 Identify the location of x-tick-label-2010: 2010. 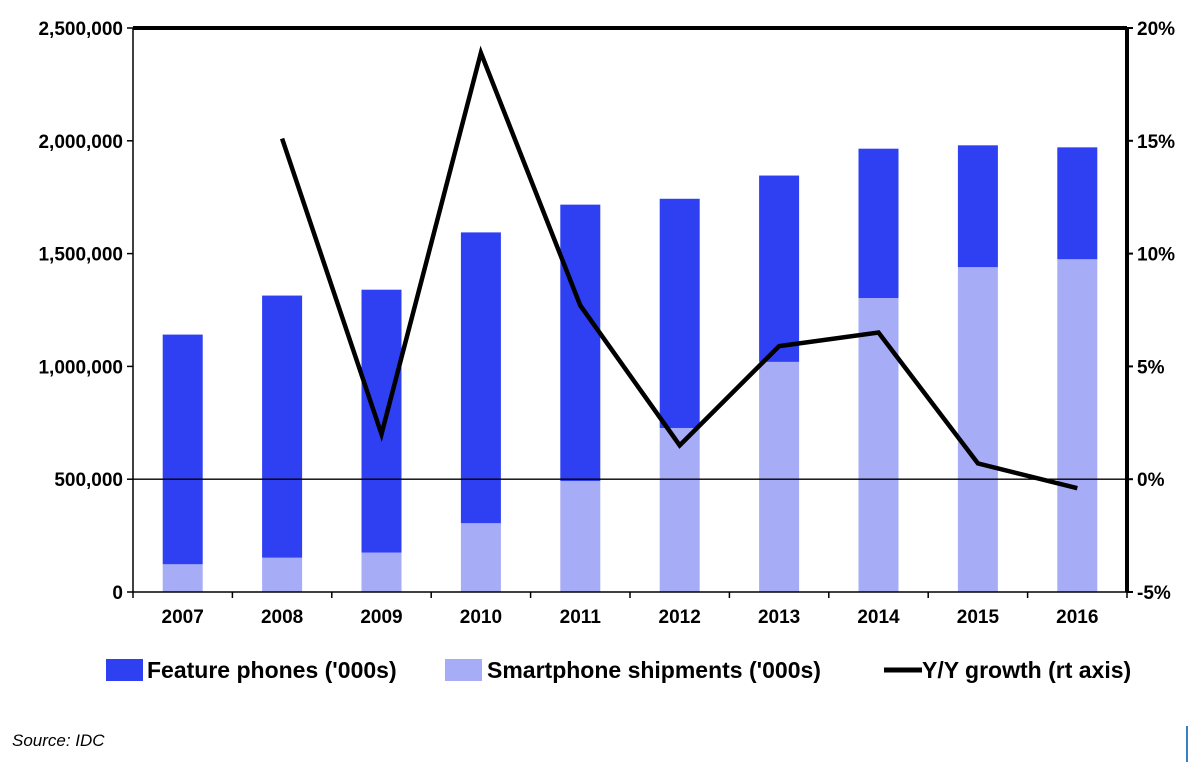
(481, 617).